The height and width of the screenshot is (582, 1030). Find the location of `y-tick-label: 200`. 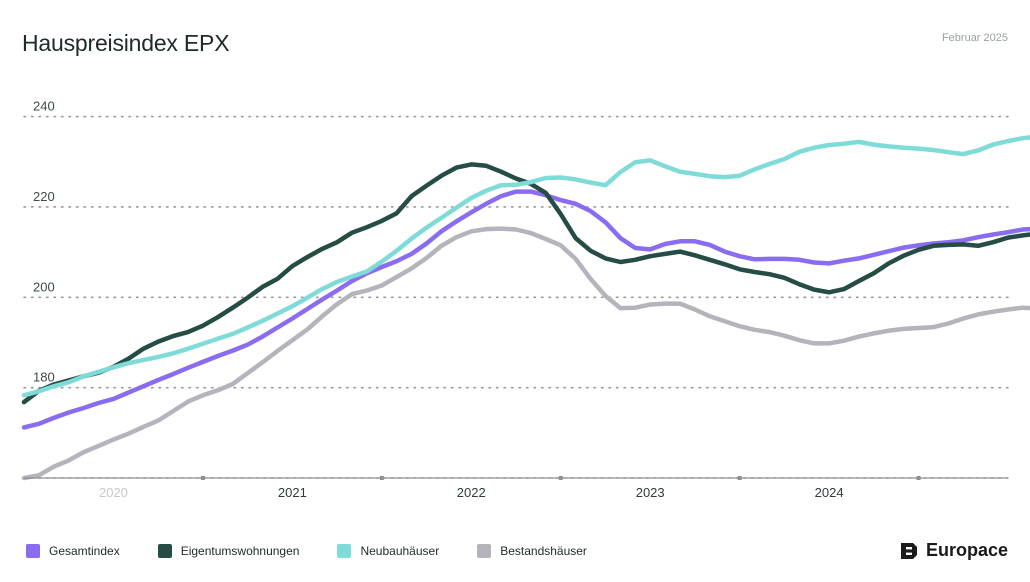

y-tick-label: 200 is located at coordinates (44, 286).